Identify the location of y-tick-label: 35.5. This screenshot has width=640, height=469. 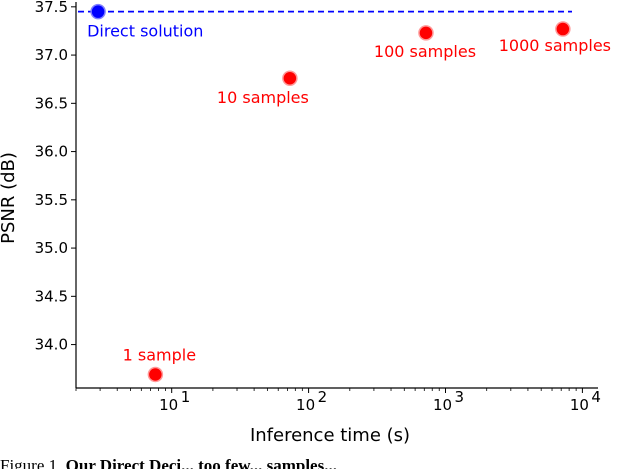
(51, 200).